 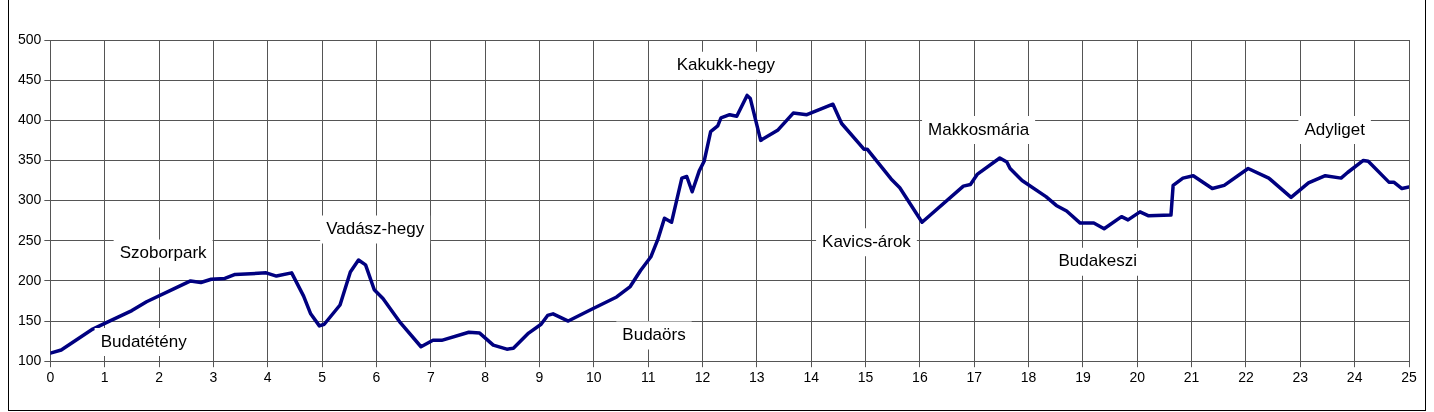 What do you see at coordinates (376, 377) in the screenshot?
I see `x-tick-label: 6` at bounding box center [376, 377].